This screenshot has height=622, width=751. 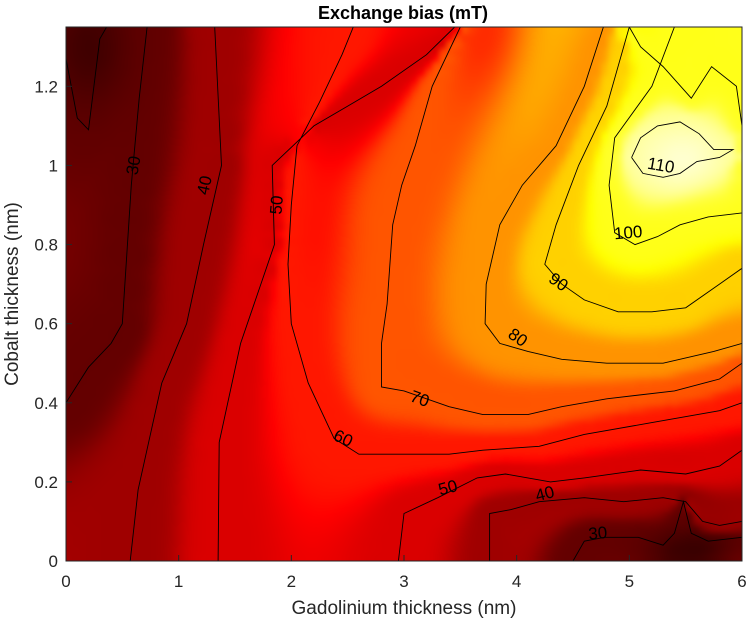 What do you see at coordinates (178, 581) in the screenshot?
I see `x-tick-label: 1` at bounding box center [178, 581].